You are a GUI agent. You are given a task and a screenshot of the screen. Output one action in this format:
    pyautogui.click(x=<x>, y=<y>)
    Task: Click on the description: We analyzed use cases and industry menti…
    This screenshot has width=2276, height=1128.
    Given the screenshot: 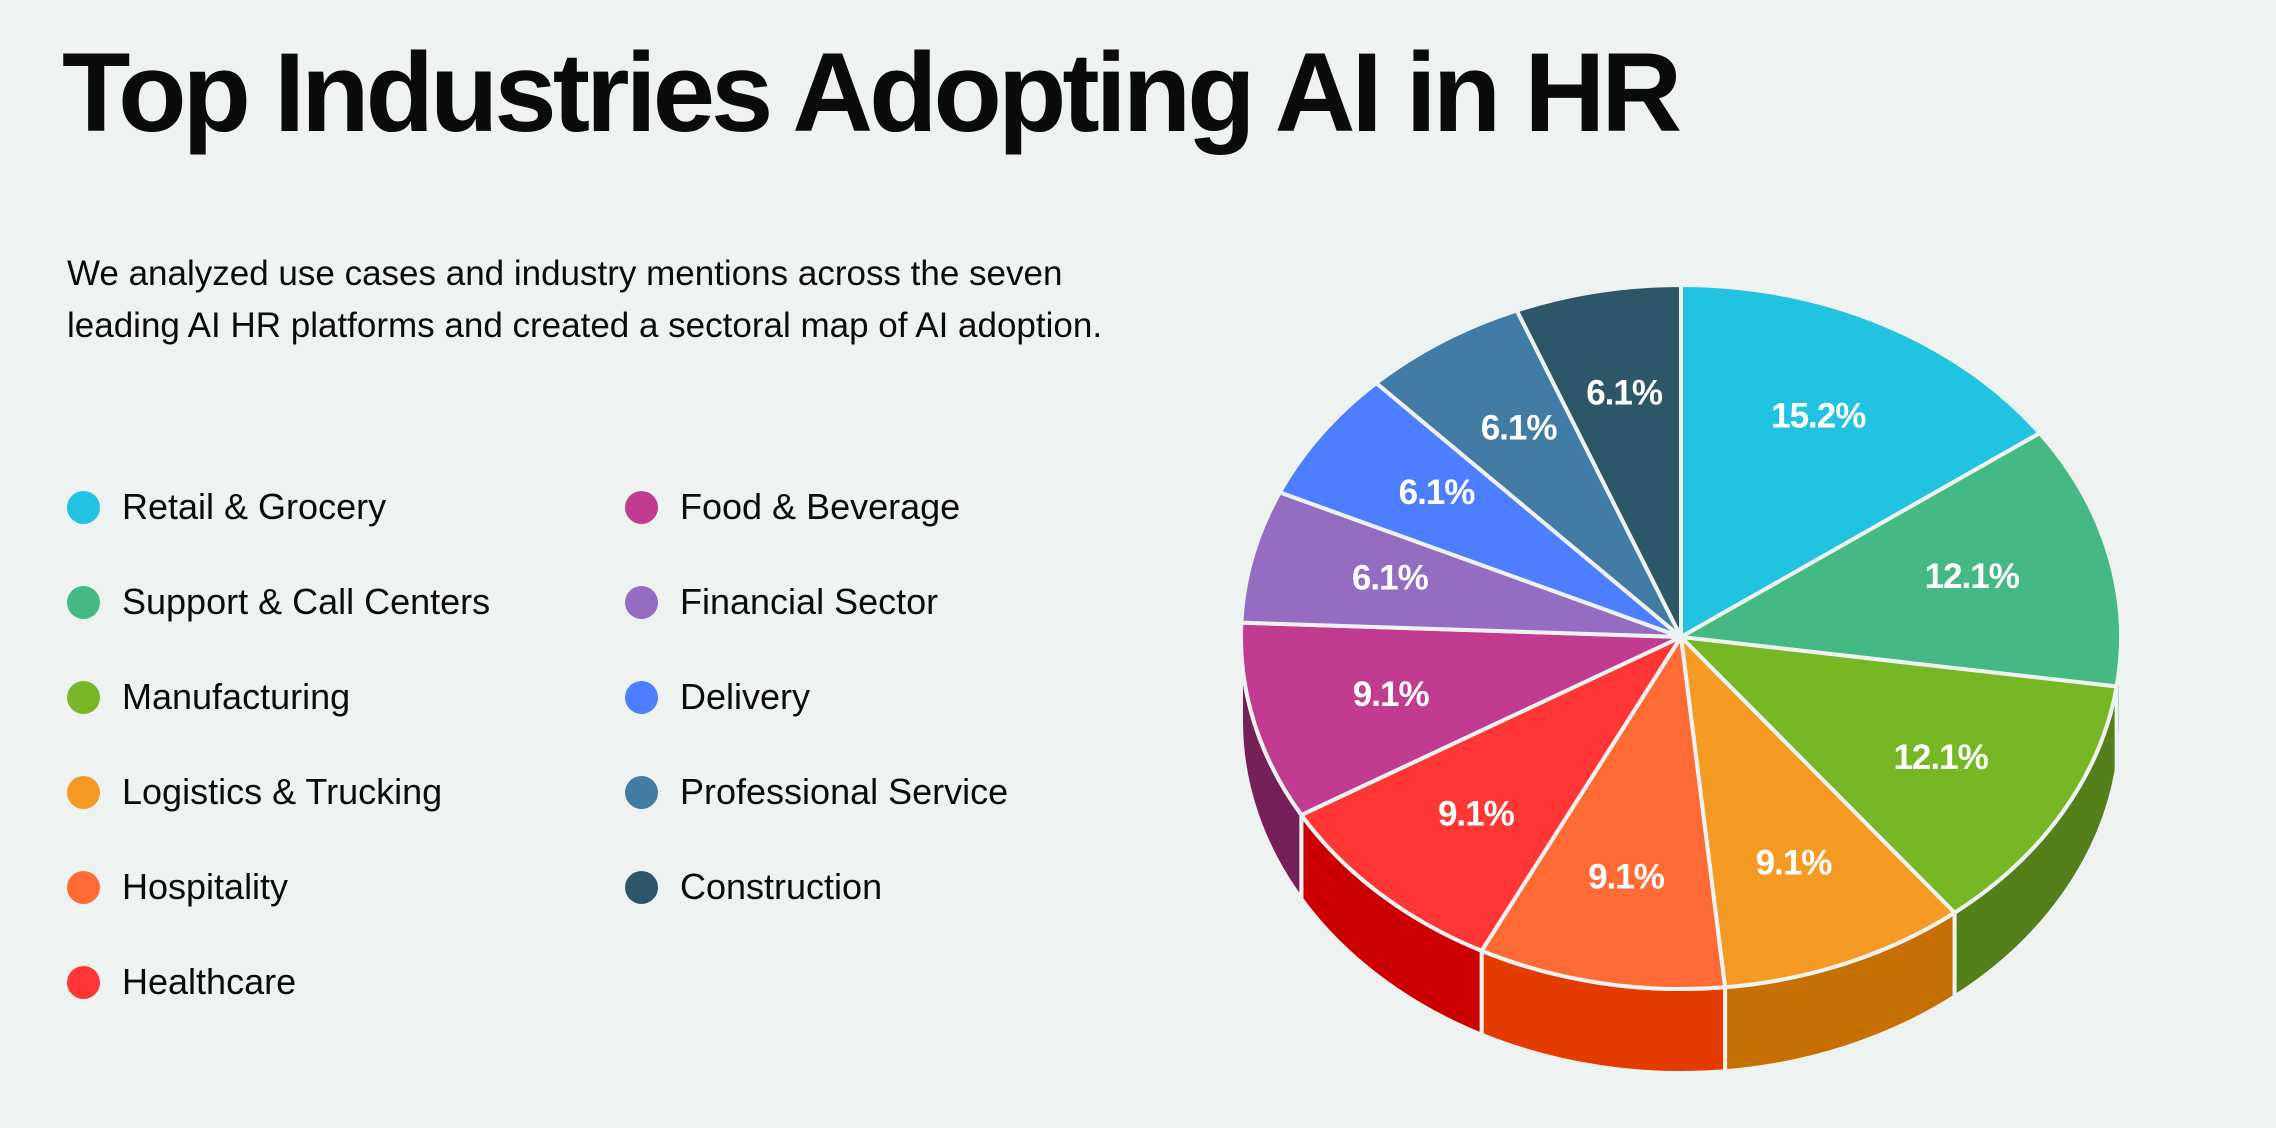 What is the action you would take?
    pyautogui.click(x=585, y=299)
    